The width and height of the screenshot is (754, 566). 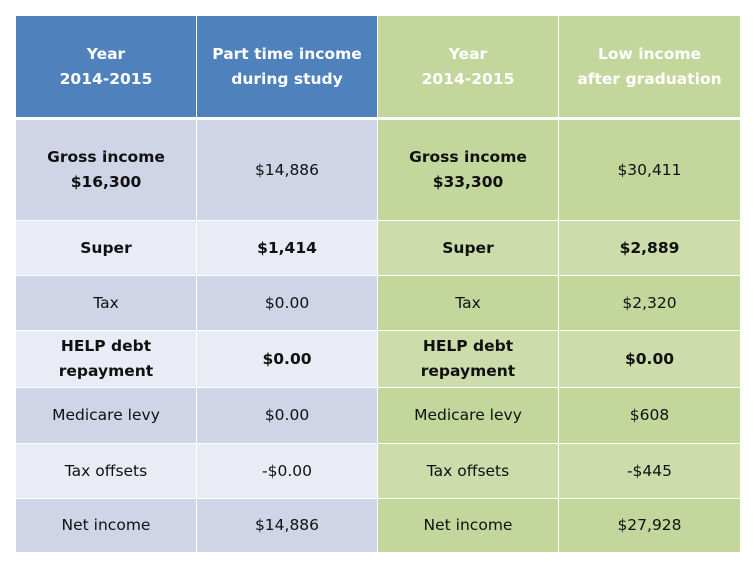 I want to click on header-year-graduation: Year 2014-2015, so click(x=468, y=67).